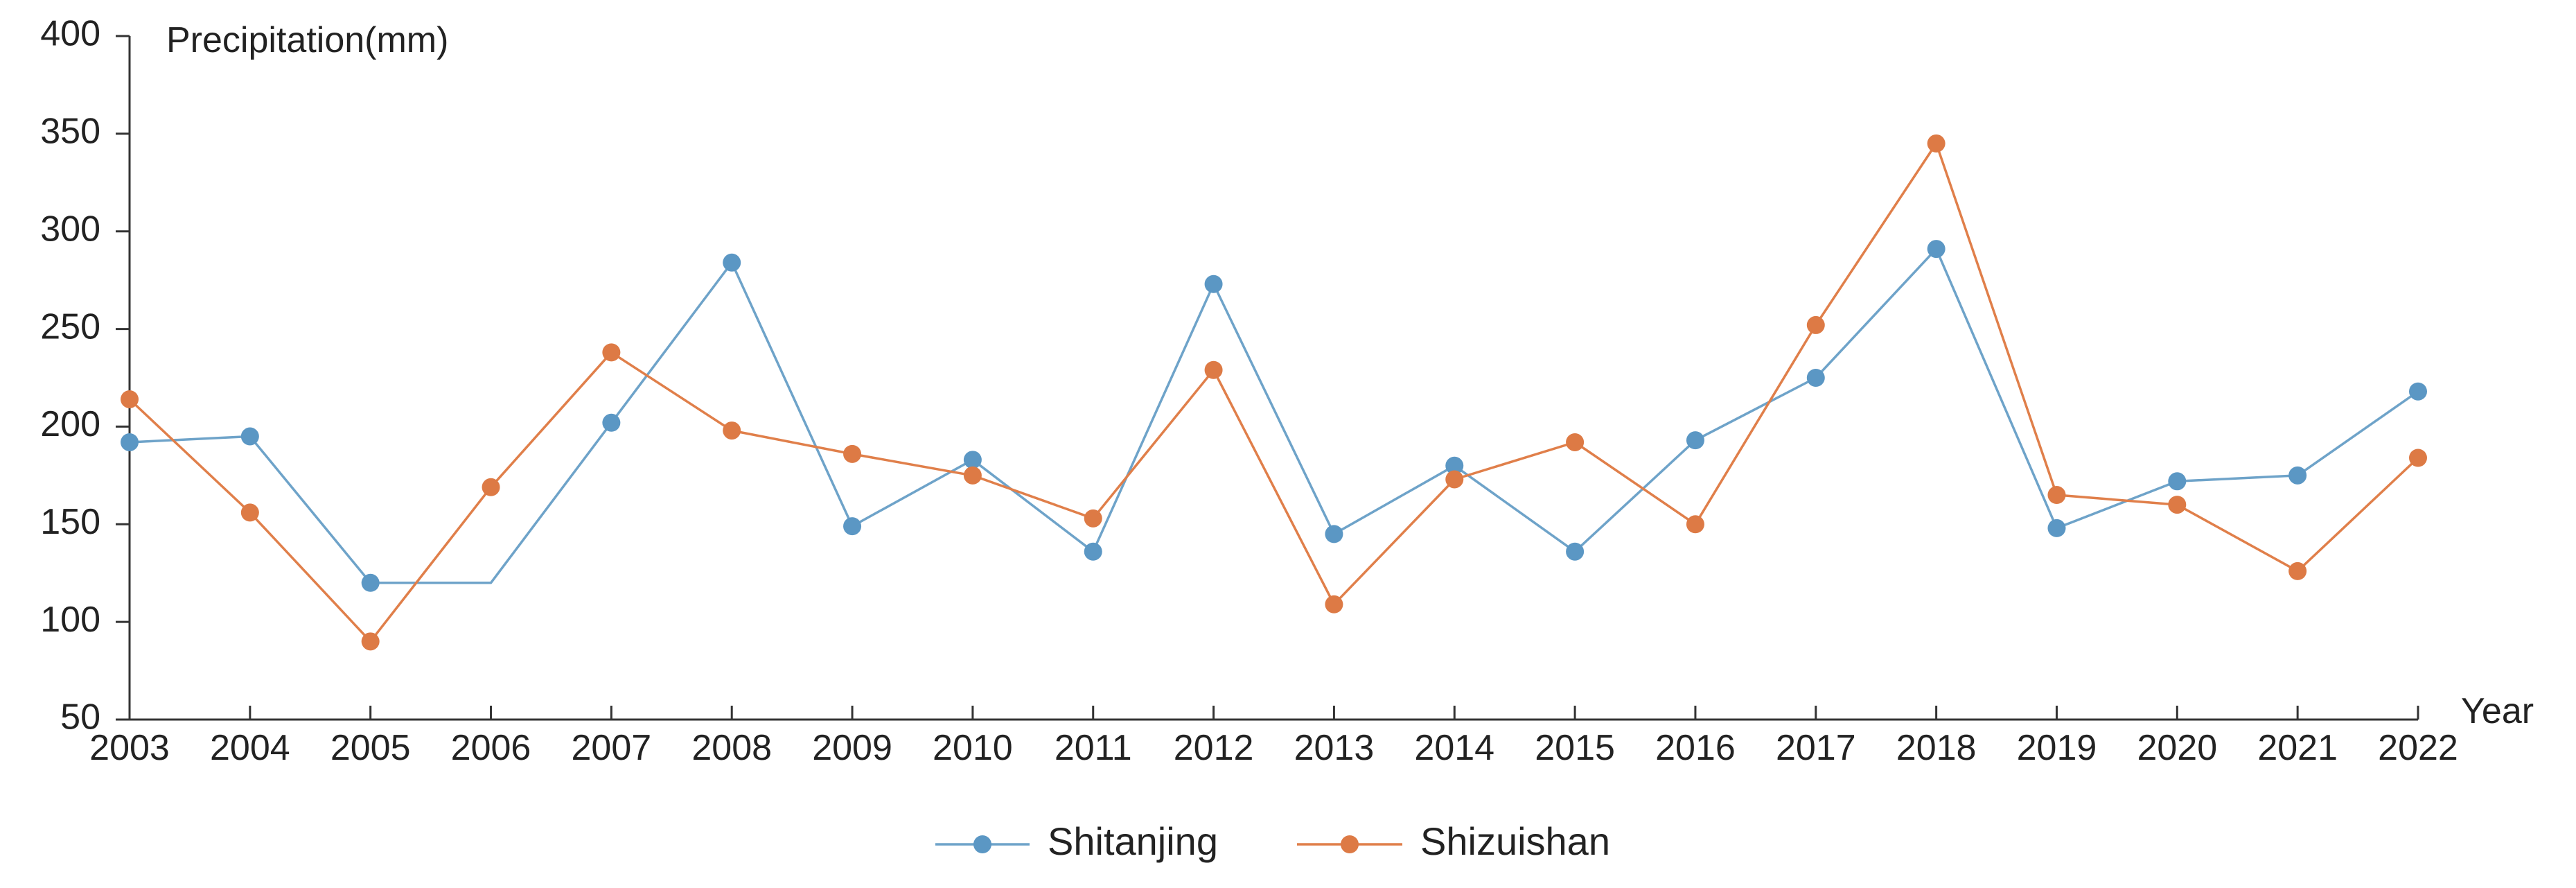 This screenshot has height=888, width=2576. I want to click on x-tick-label: 2005, so click(370, 748).